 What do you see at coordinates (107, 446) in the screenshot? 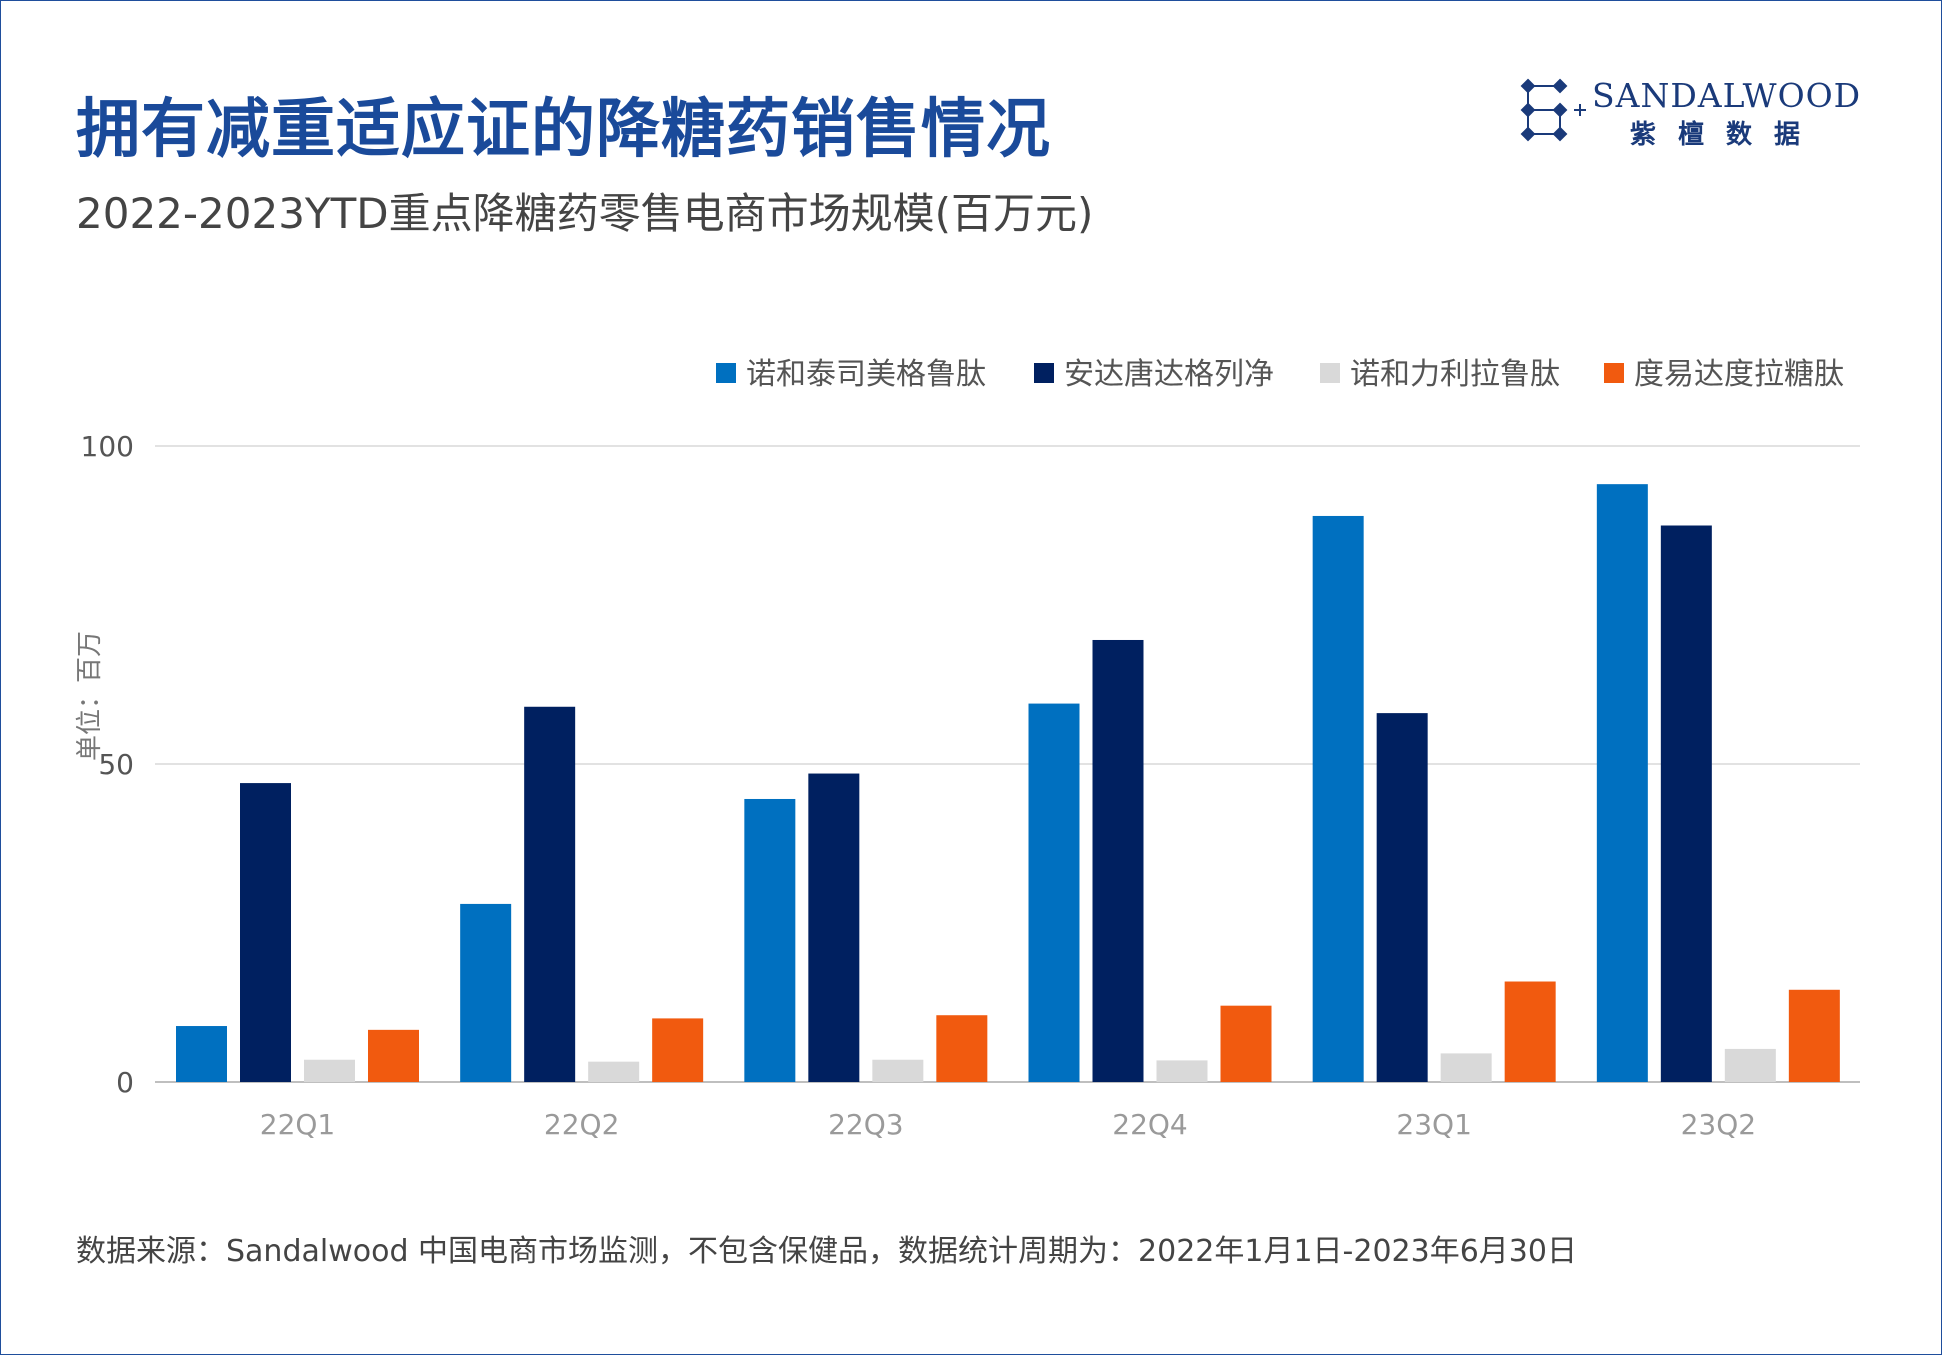
I see `y-tick-label: 100` at bounding box center [107, 446].